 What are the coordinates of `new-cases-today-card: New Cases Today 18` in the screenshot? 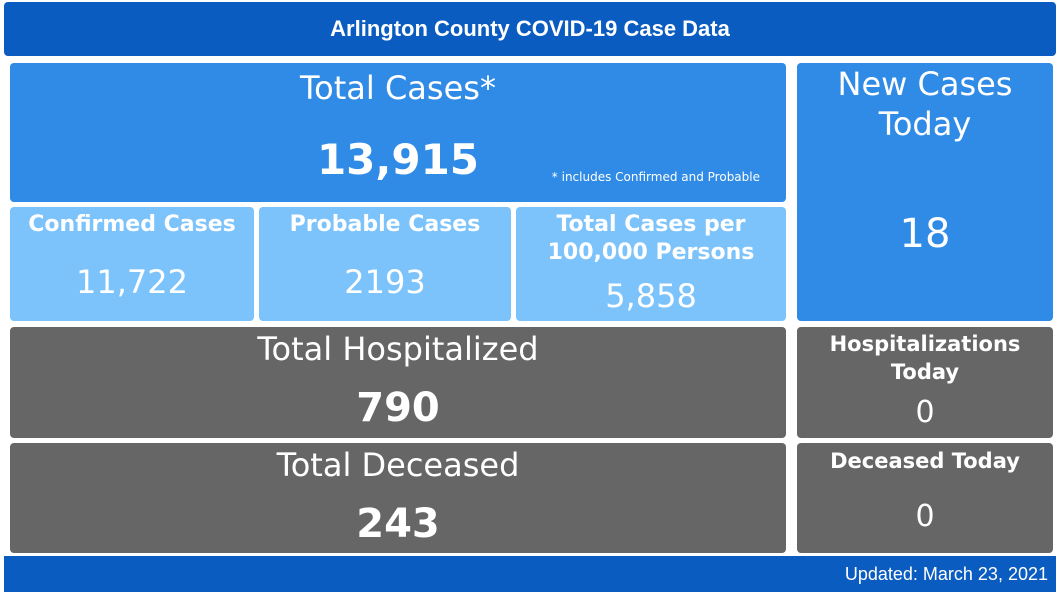 It's located at (925, 192).